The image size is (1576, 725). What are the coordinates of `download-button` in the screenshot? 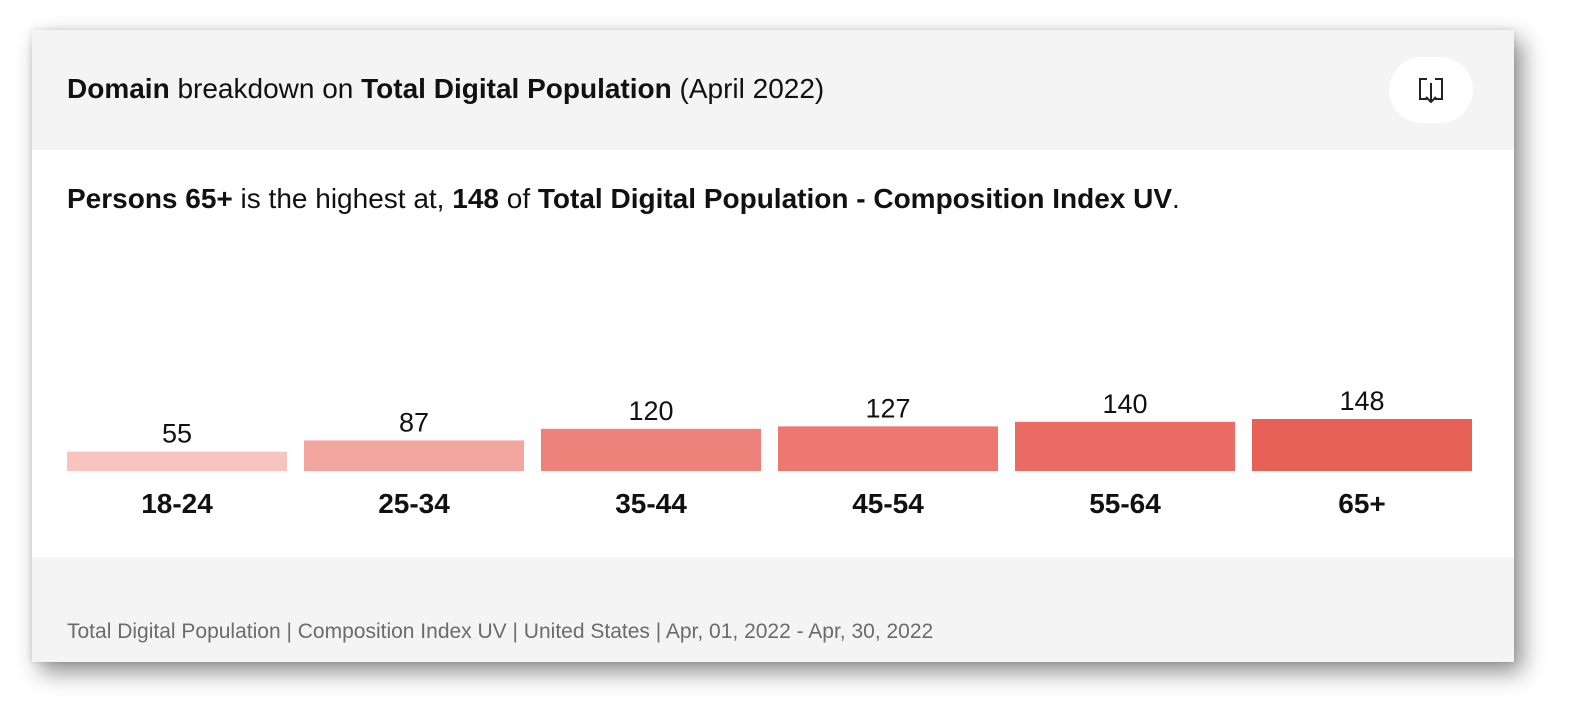 It's located at (1431, 90).